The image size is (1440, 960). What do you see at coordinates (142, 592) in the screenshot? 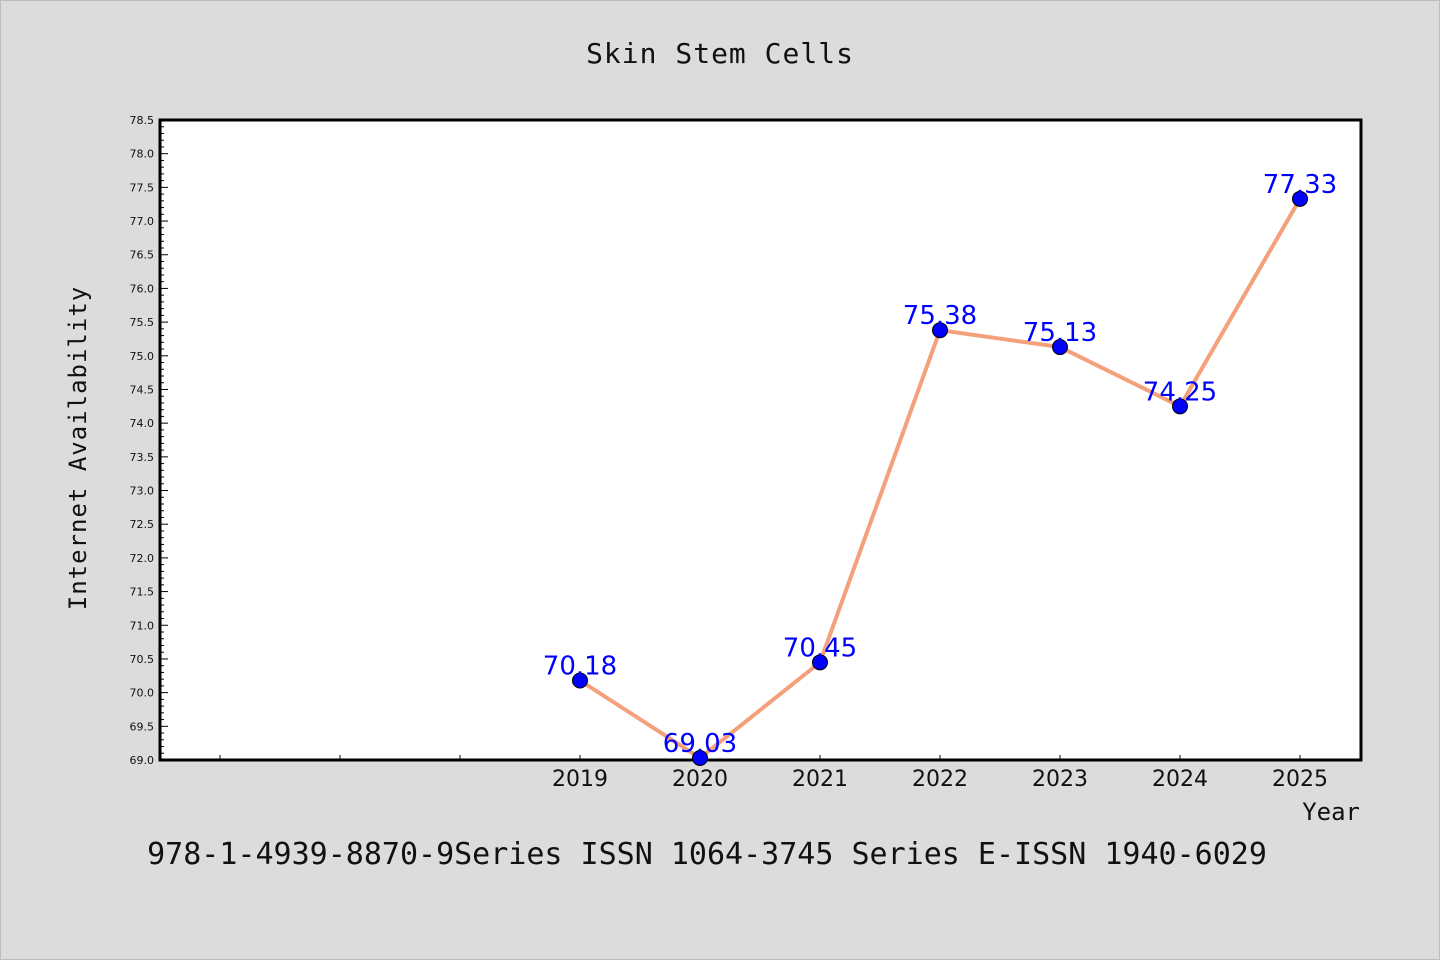
I see `y-tick-label: 71.5` at bounding box center [142, 592].